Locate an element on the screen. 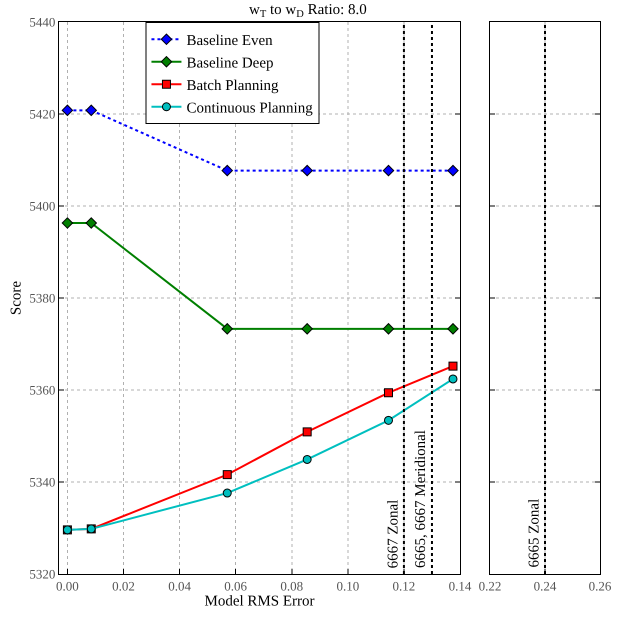  y-tick-label: 5420 is located at coordinates (42, 114).